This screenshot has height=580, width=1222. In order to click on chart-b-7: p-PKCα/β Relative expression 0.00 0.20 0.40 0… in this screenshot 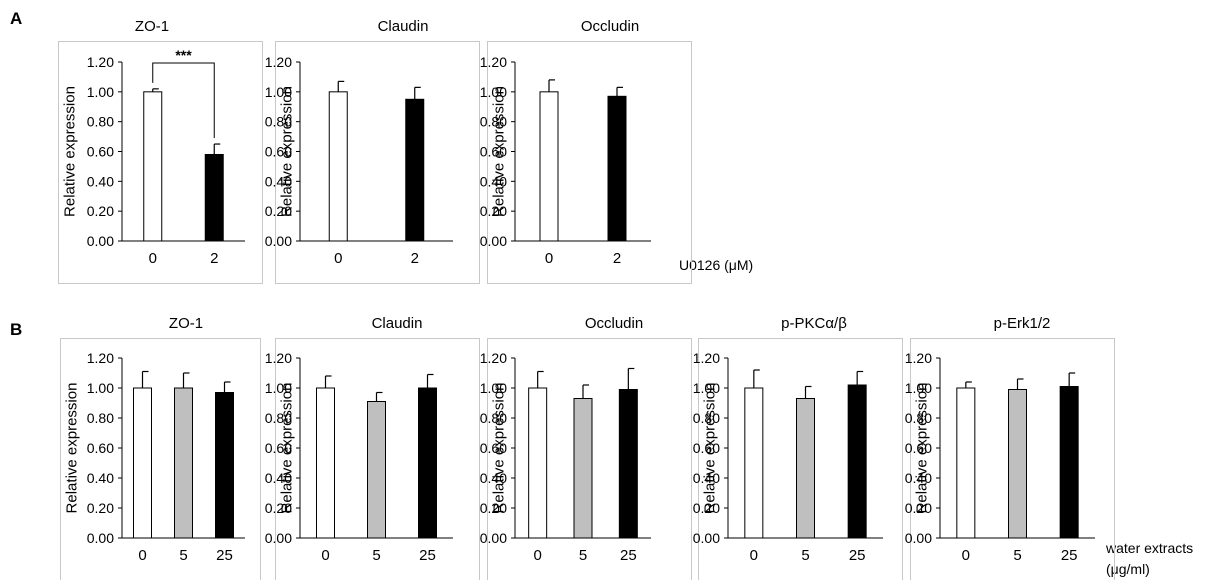, I will do `click(798, 447)`.